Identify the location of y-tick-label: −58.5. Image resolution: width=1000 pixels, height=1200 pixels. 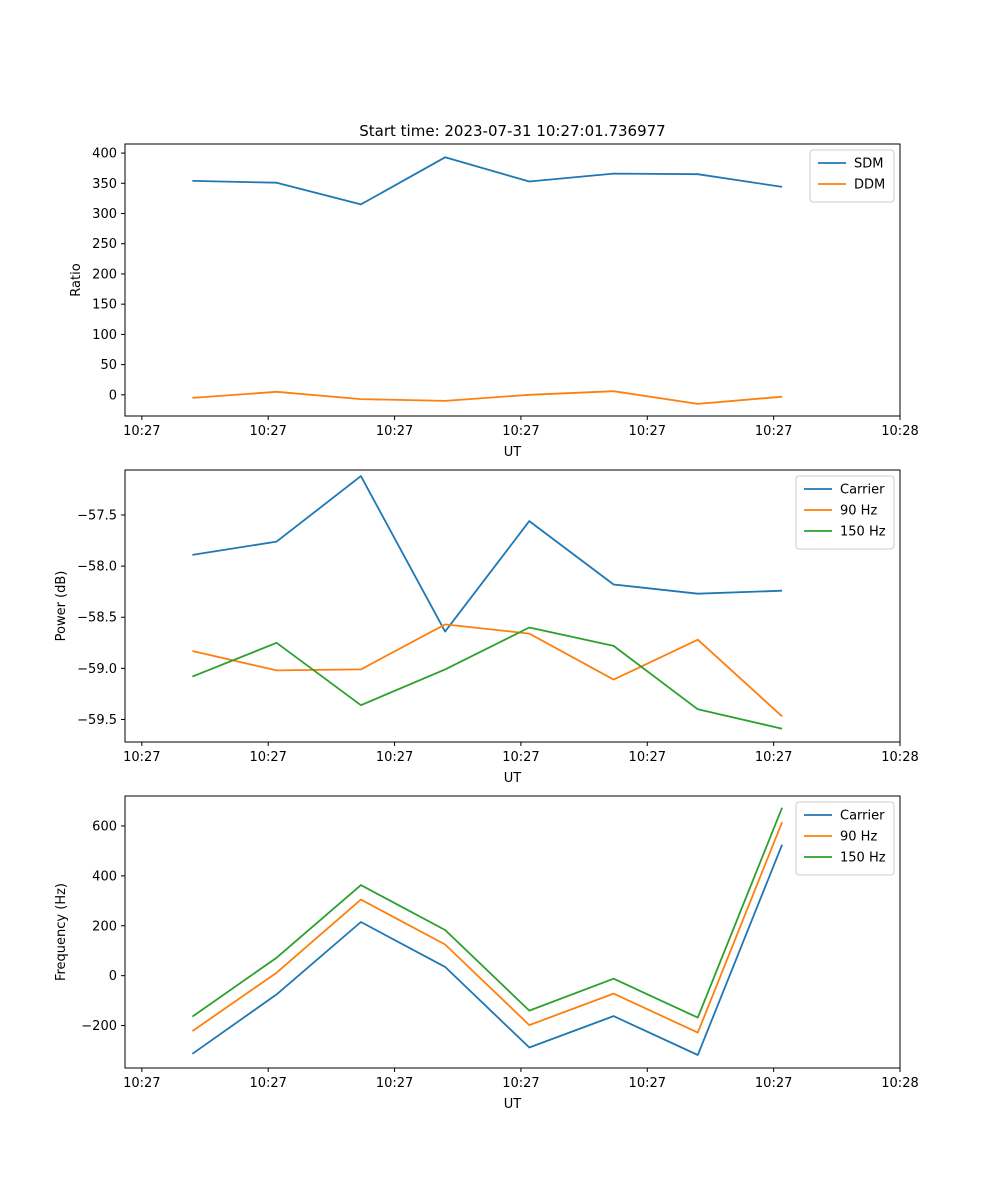
(97, 618).